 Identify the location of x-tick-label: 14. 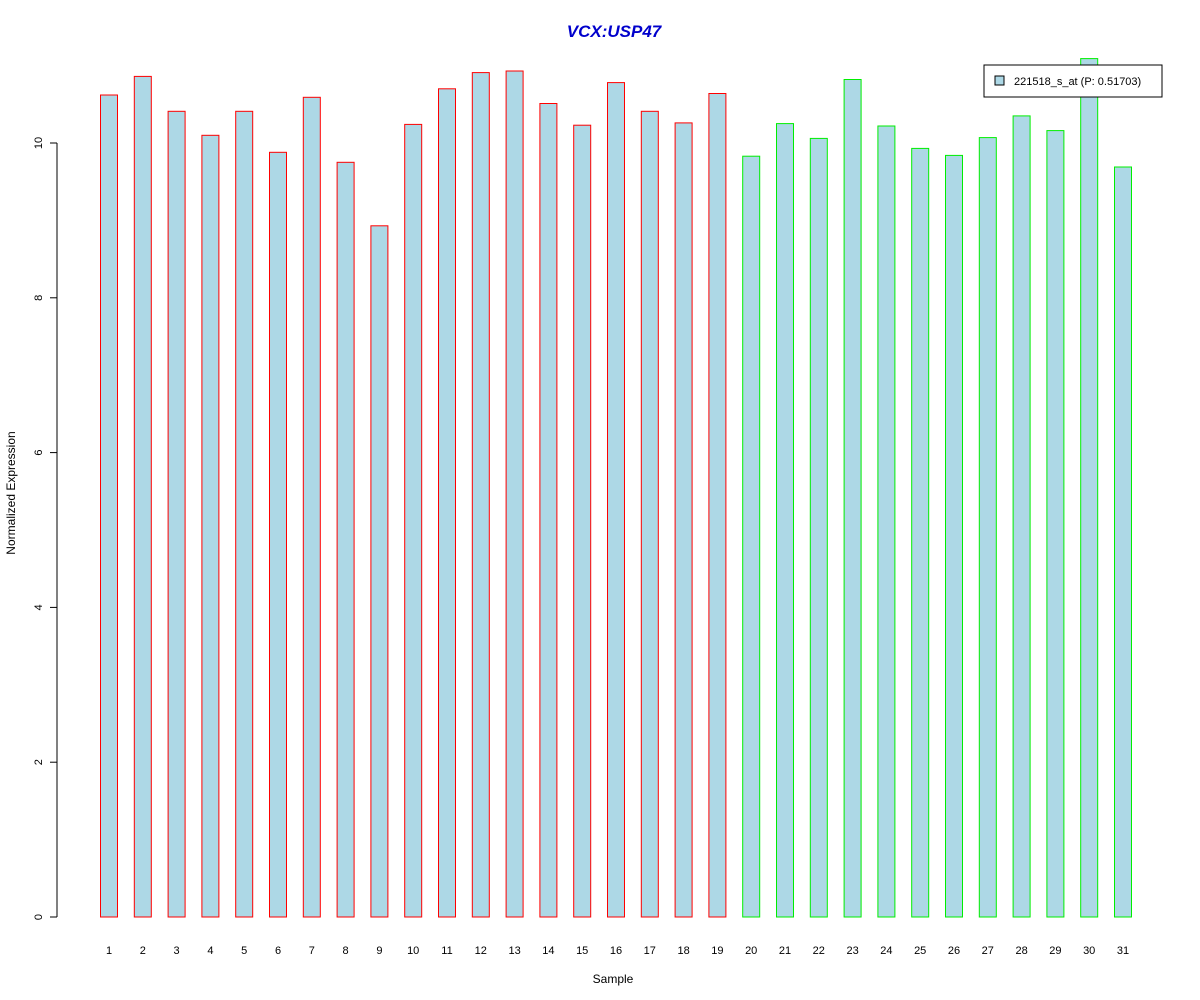
(548, 951).